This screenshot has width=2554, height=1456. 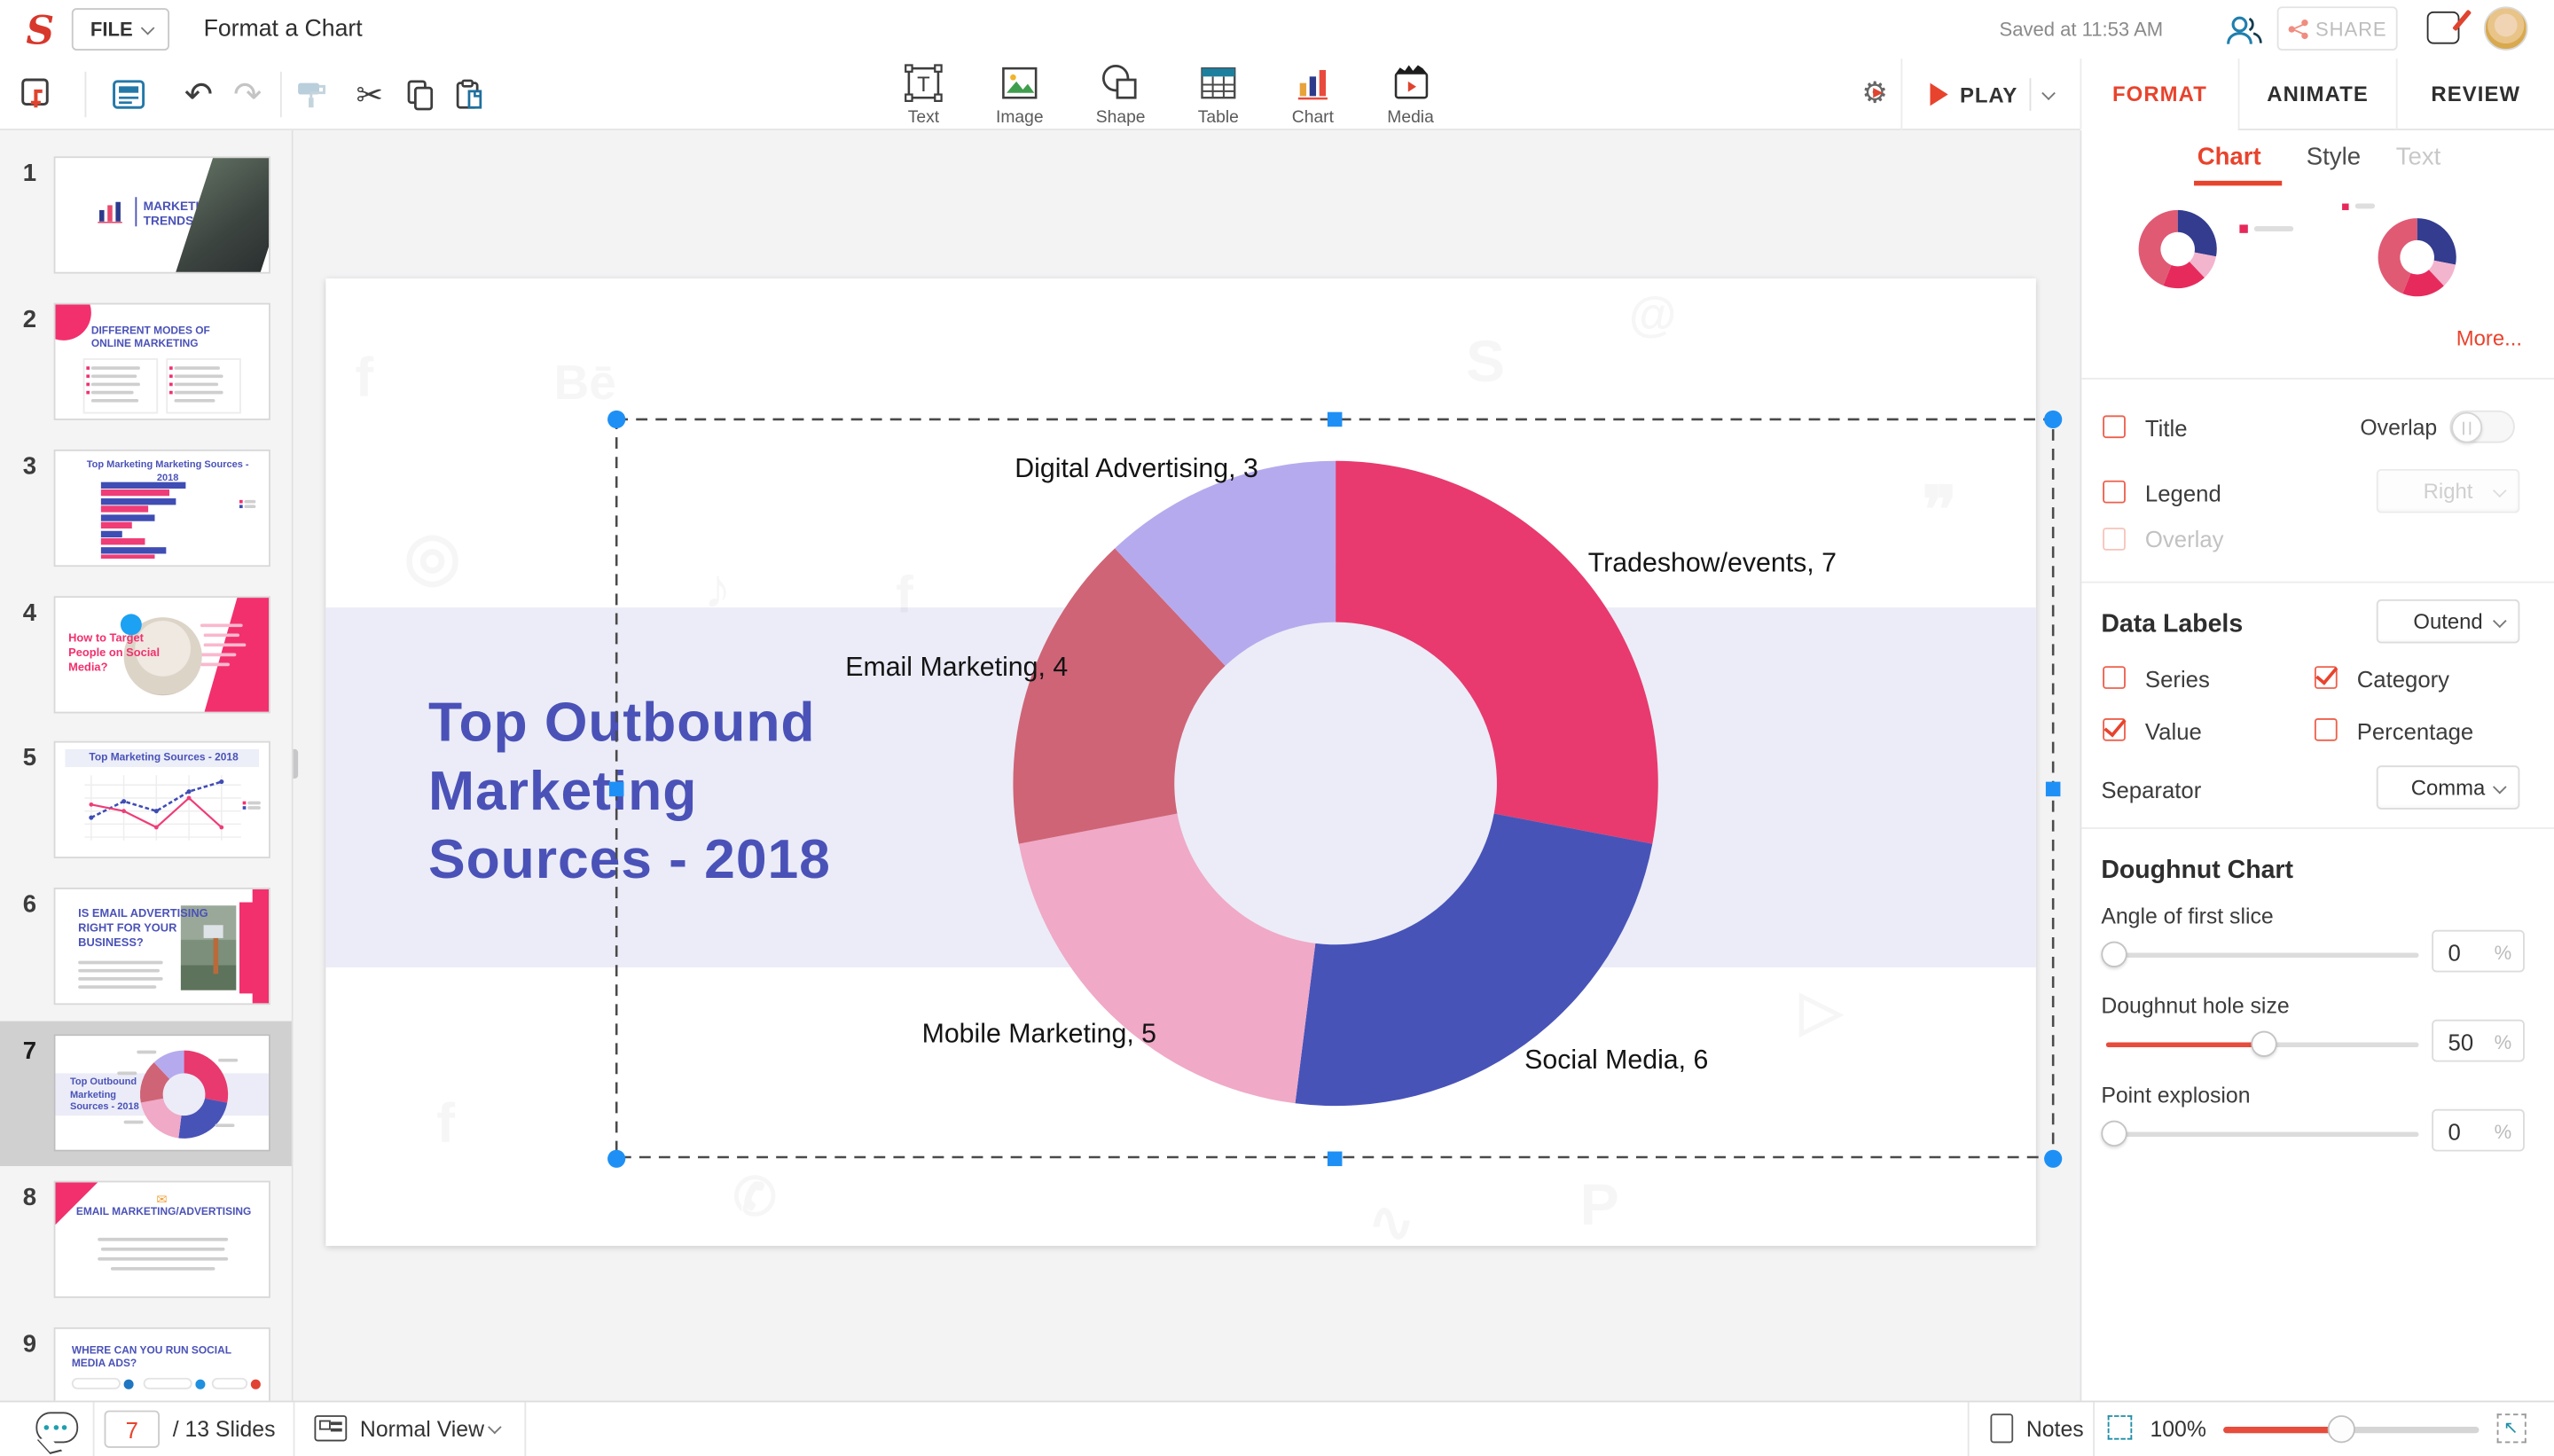 I want to click on resize-handle-se, so click(x=2053, y=1158).